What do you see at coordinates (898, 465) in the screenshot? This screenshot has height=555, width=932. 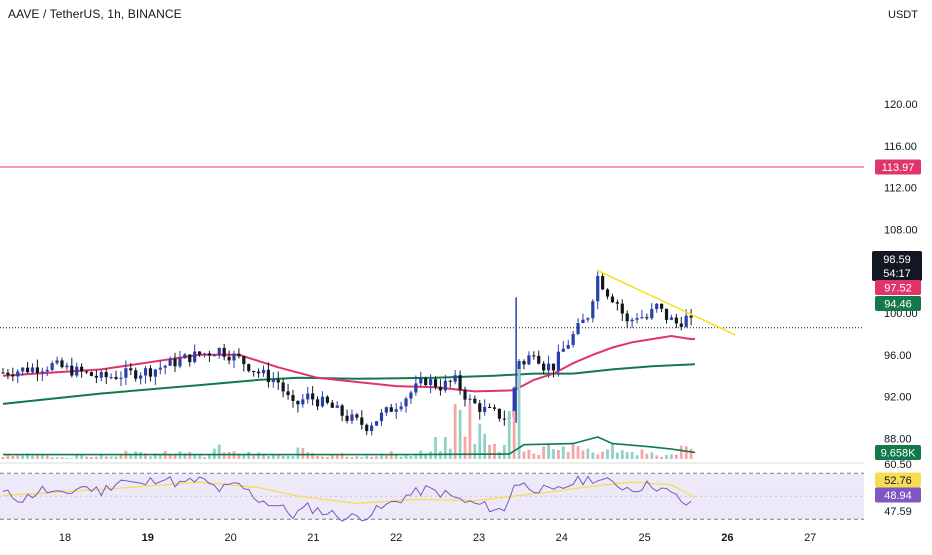 I see `volume-scale-tick: 60.50` at bounding box center [898, 465].